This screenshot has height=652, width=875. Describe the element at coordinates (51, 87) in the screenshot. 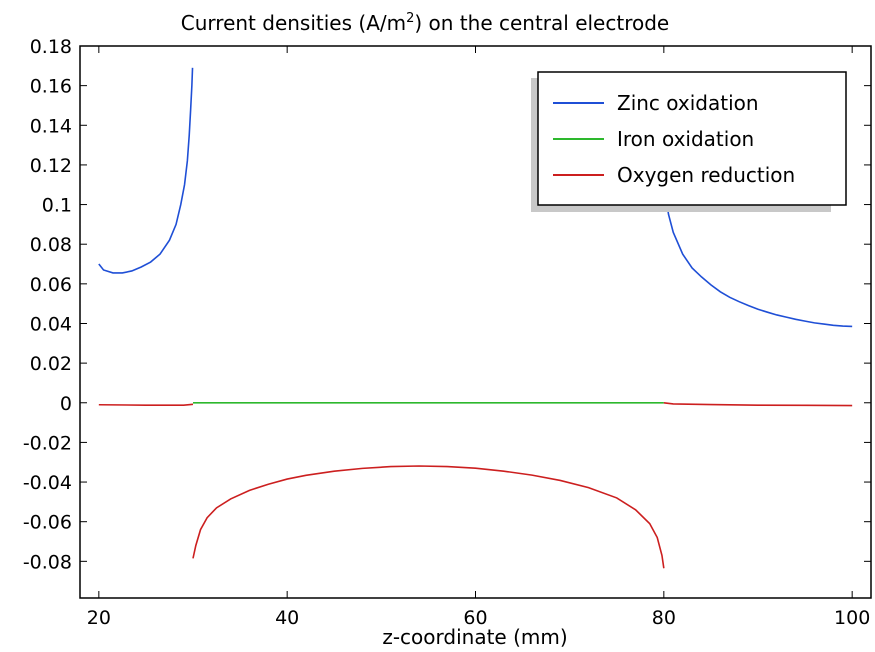

I see `y-tick-label: 0.16` at that location.